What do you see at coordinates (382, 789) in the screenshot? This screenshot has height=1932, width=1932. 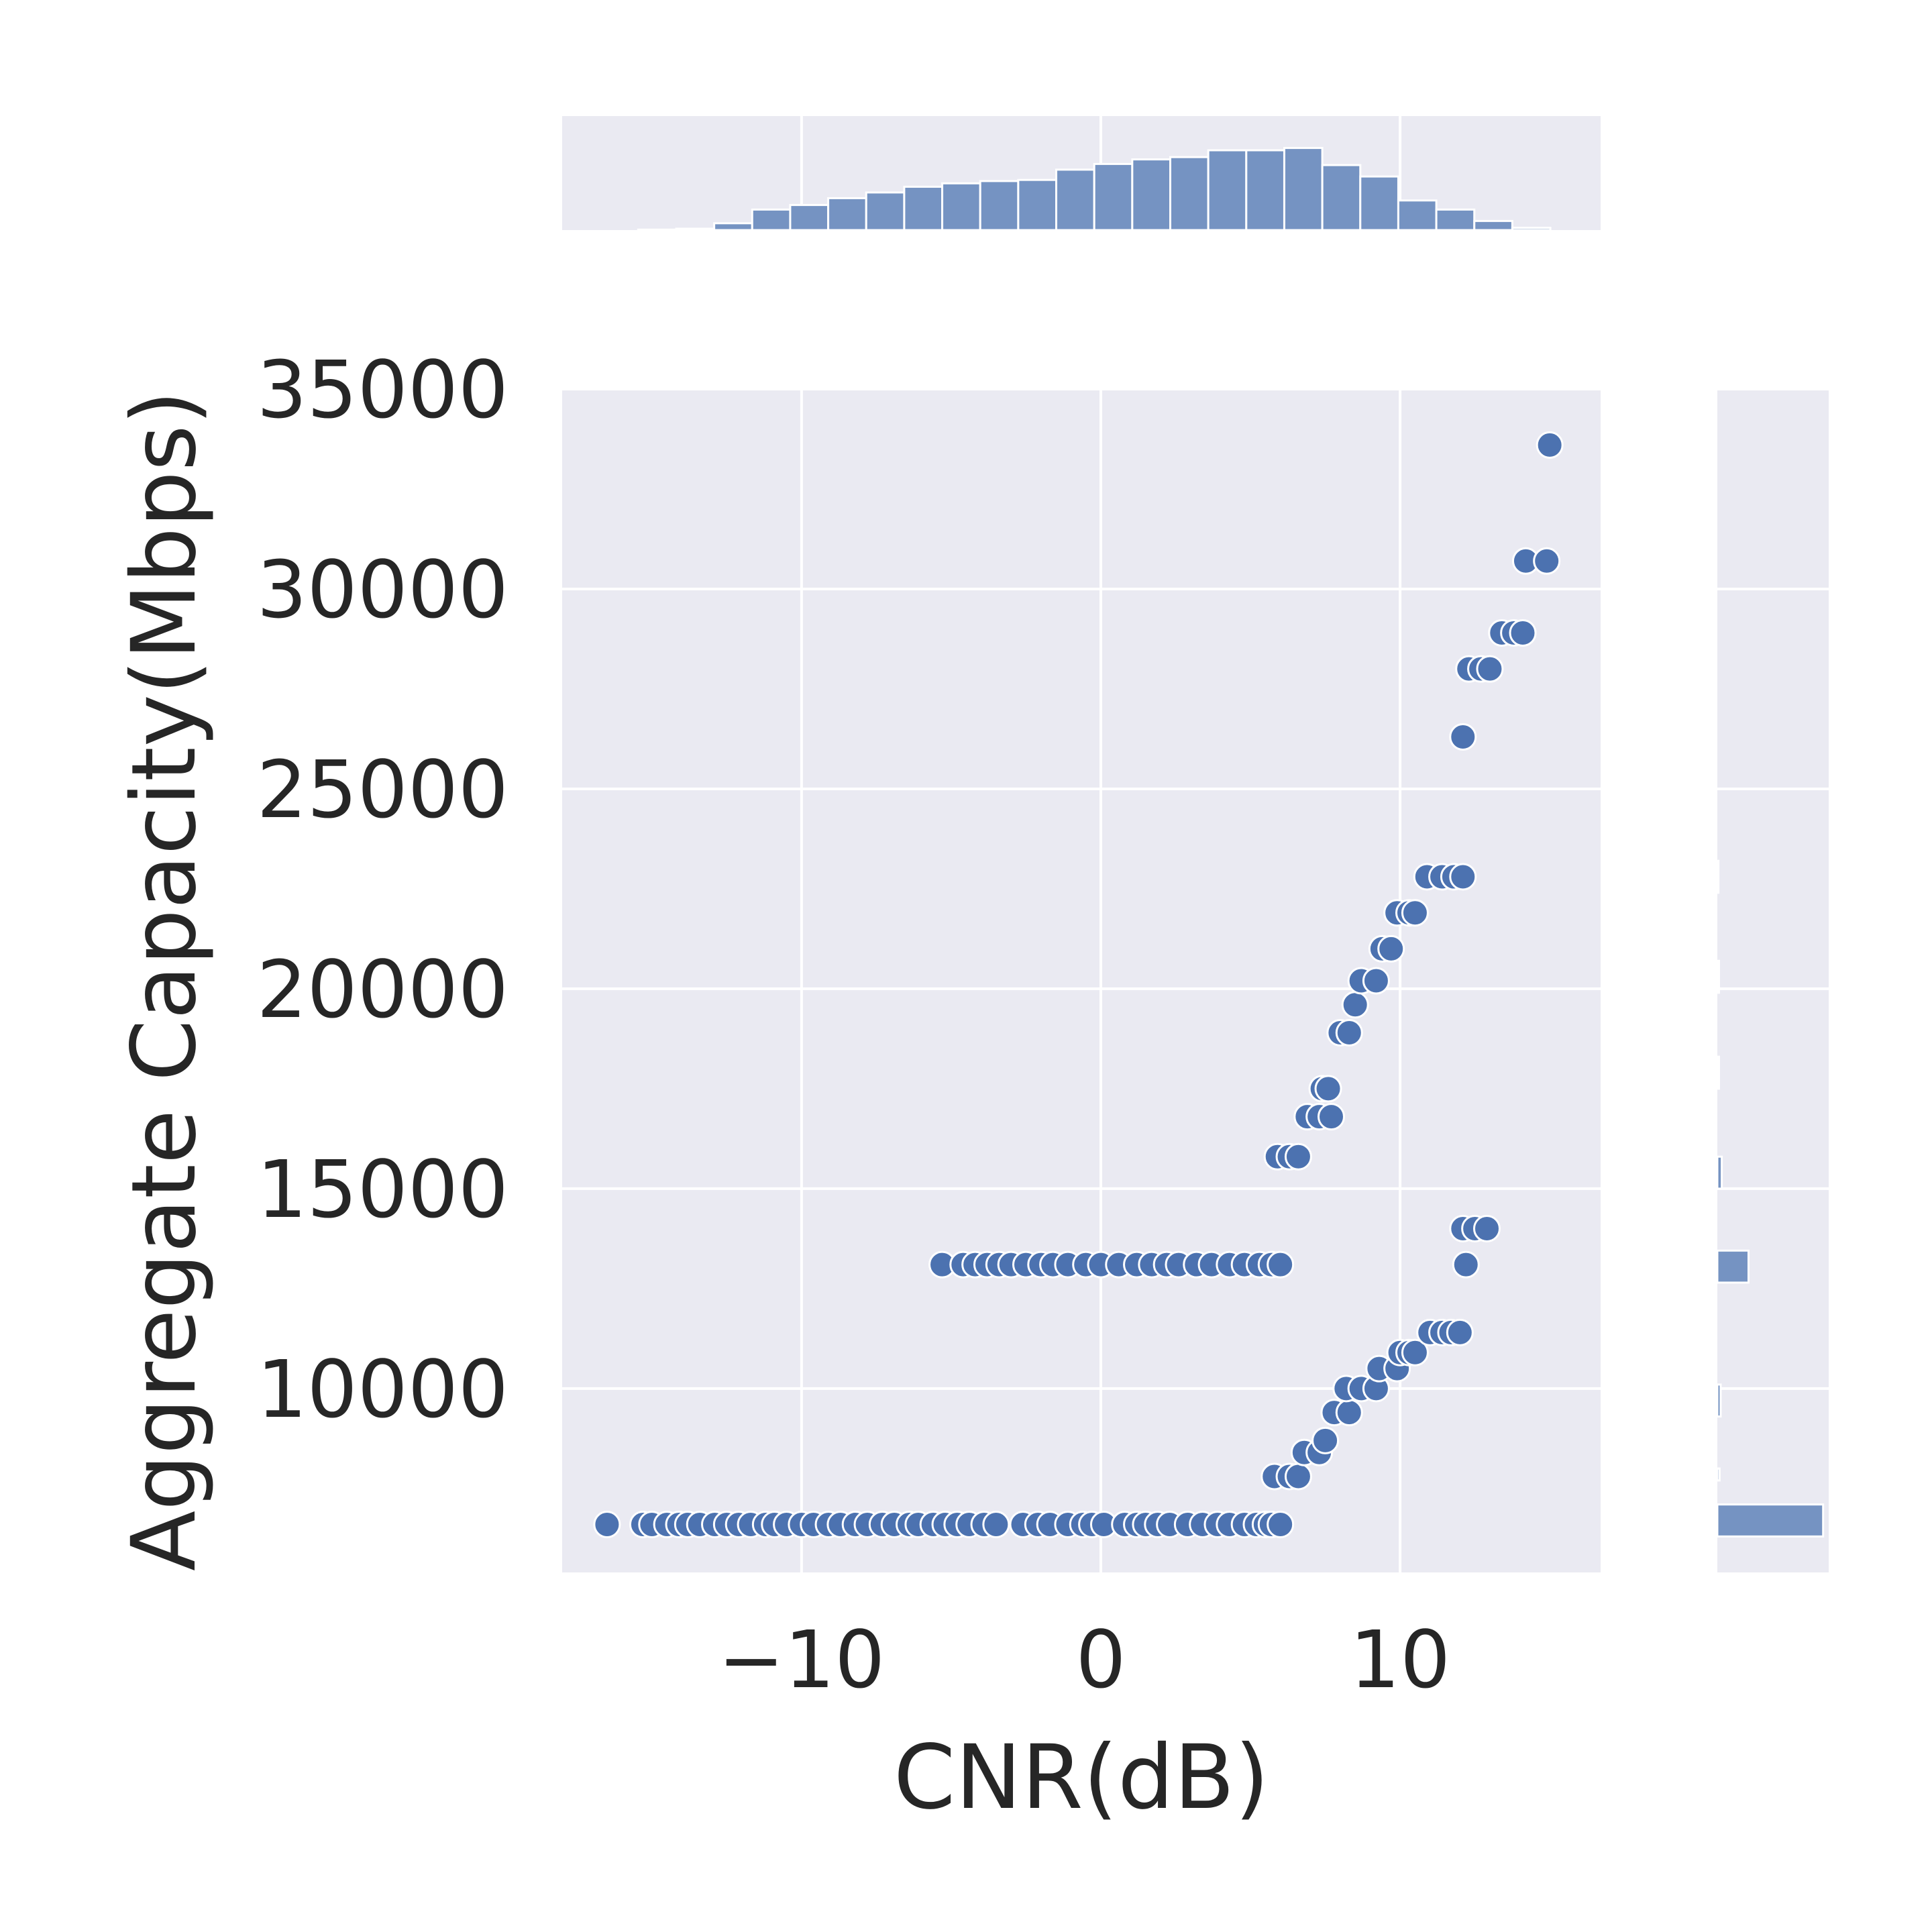 I see `y-tick-label: 25000` at bounding box center [382, 789].